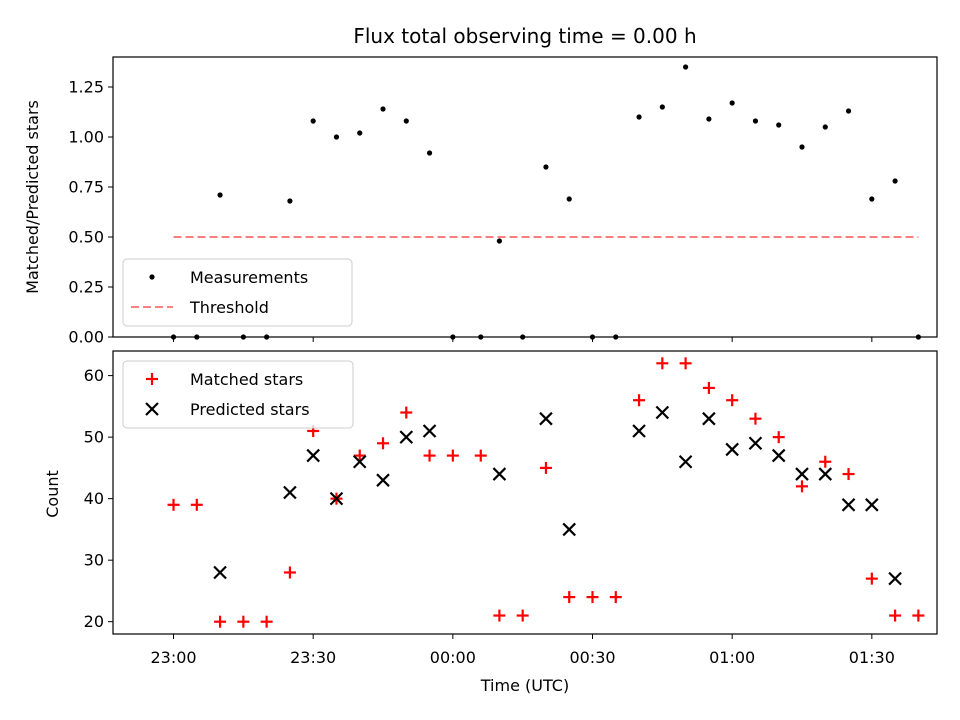  What do you see at coordinates (250, 409) in the screenshot?
I see `legend-predicted-label: Predicted stars` at bounding box center [250, 409].